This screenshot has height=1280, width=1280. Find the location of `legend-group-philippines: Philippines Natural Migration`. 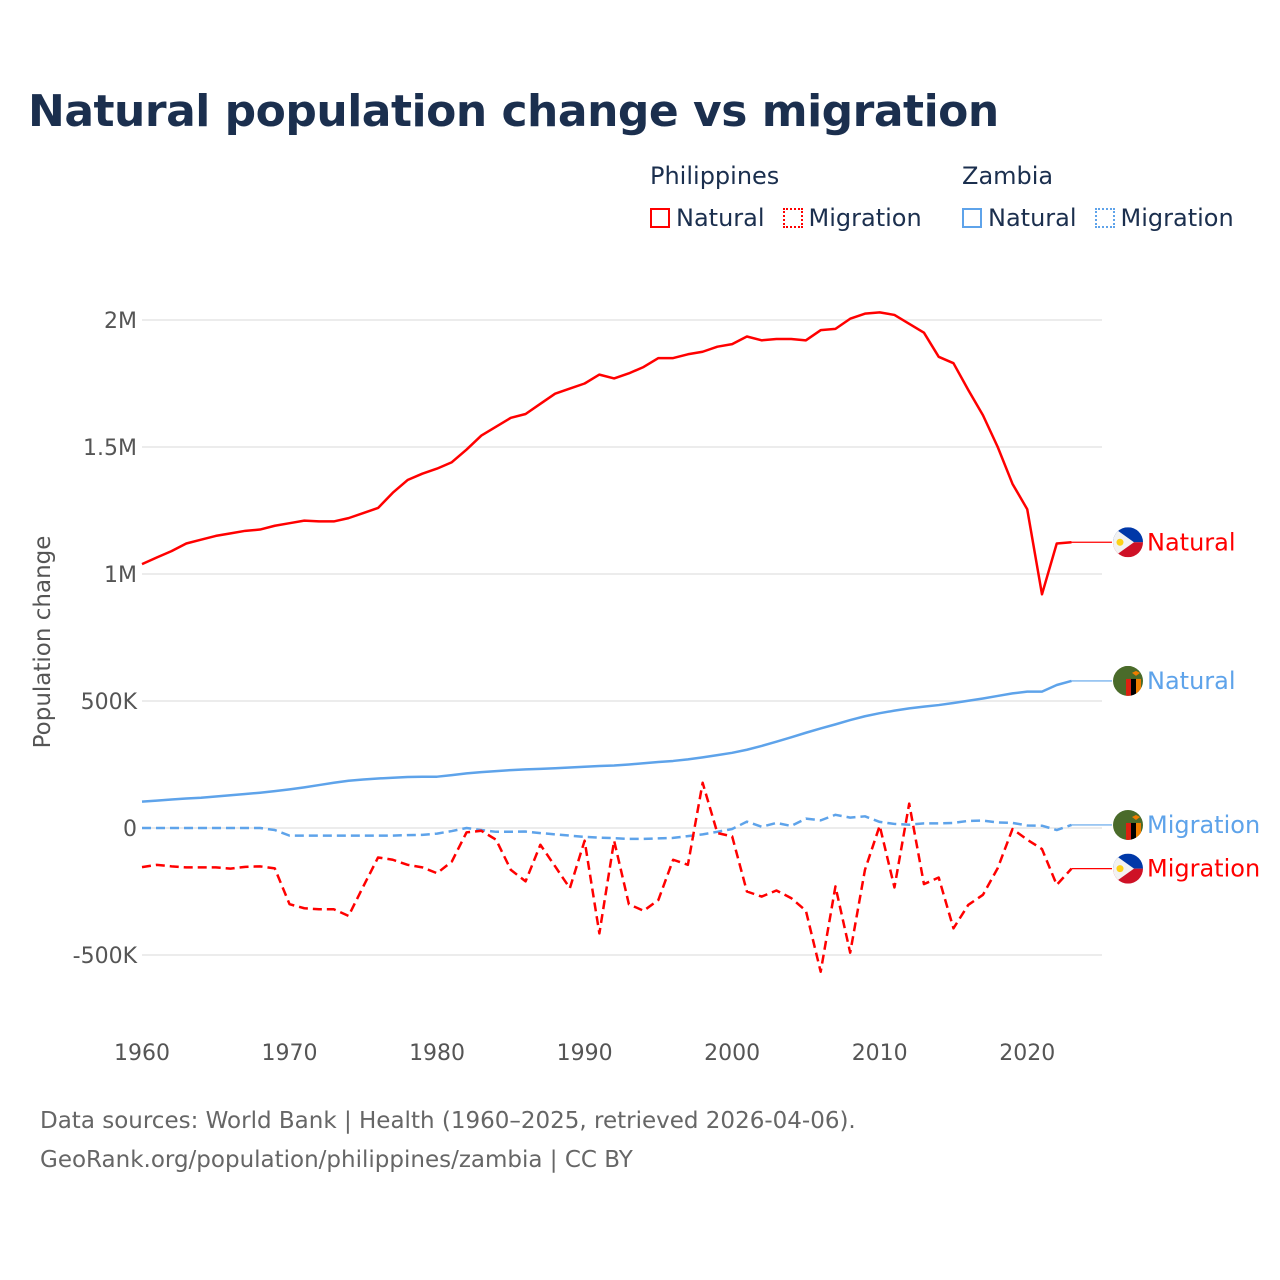

legend-group-philippines: Philippines Natural Migration is located at coordinates (786, 197).